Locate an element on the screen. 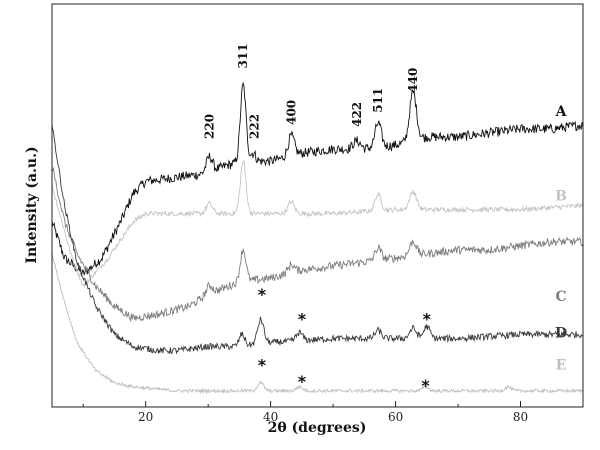 This screenshot has height=450, width=600. x-tick-label: 40 is located at coordinates (270, 417).